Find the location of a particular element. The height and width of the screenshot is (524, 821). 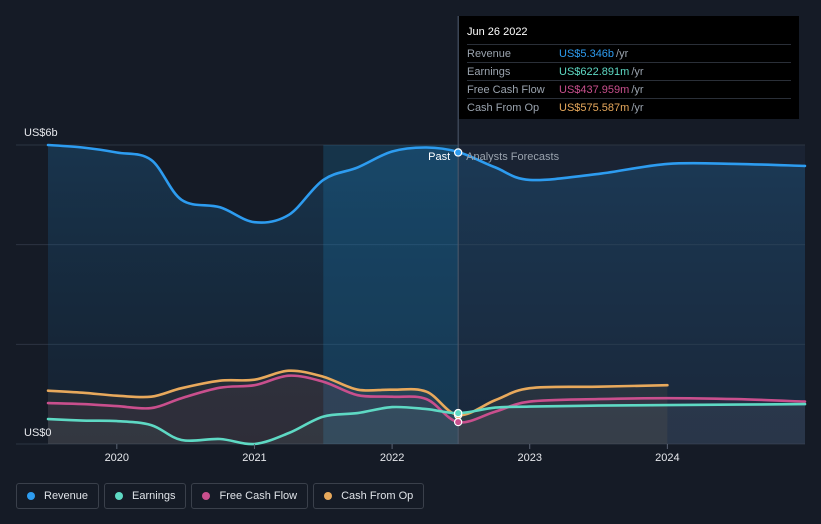

marker-earnings is located at coordinates (458, 413).